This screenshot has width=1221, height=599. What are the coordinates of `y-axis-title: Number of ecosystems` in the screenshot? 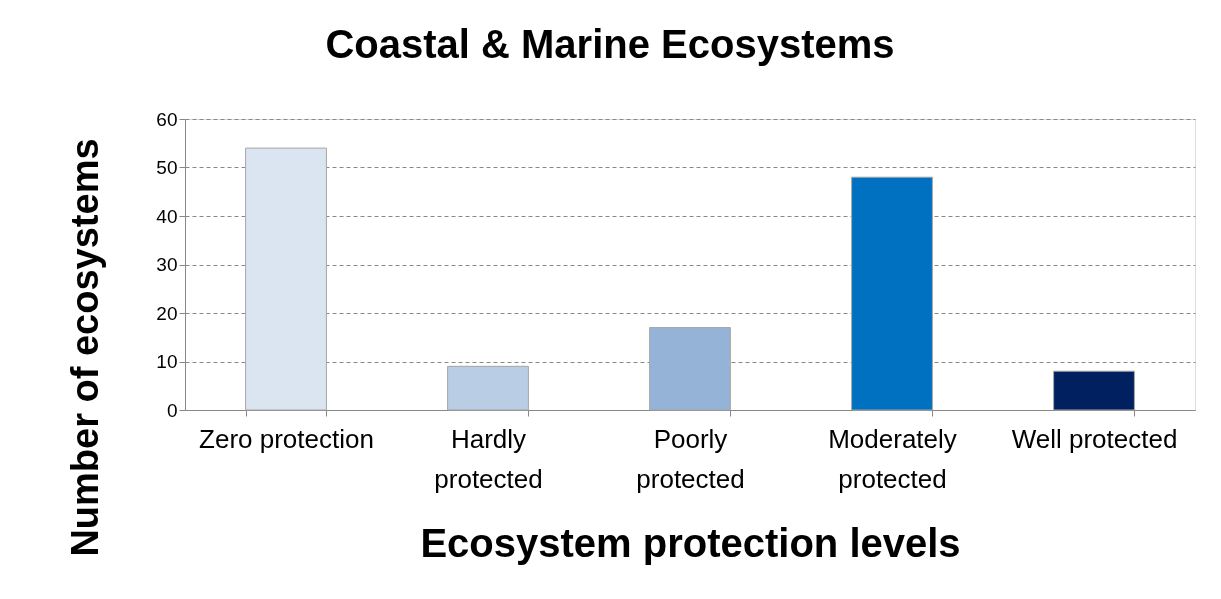 It's located at (85, 347).